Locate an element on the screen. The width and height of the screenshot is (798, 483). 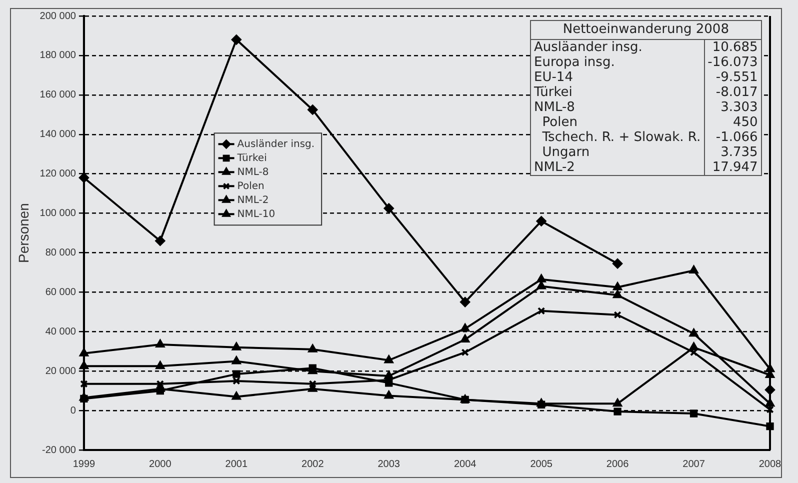
y-tick-label: 0 is located at coordinates (73, 410).